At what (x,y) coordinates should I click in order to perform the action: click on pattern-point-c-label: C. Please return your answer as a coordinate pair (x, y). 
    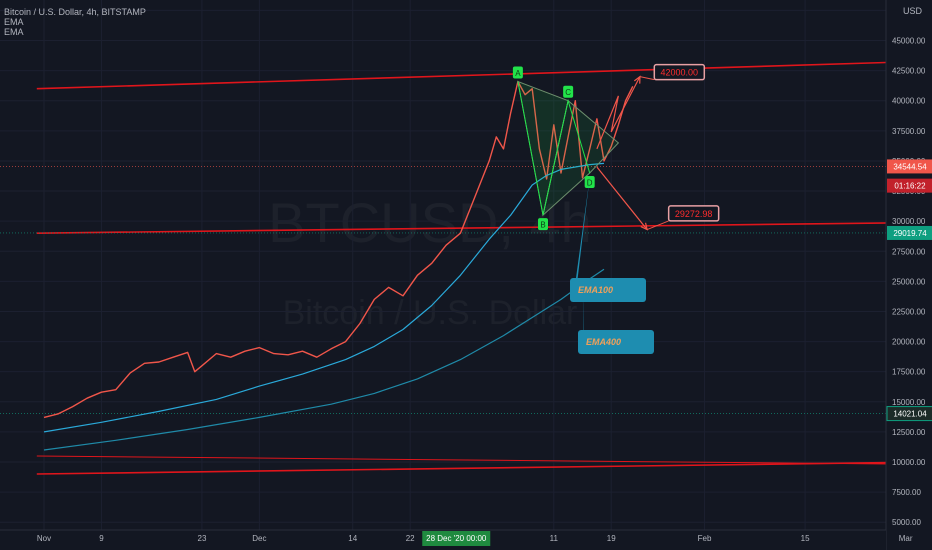
    Looking at the image, I should click on (568, 92).